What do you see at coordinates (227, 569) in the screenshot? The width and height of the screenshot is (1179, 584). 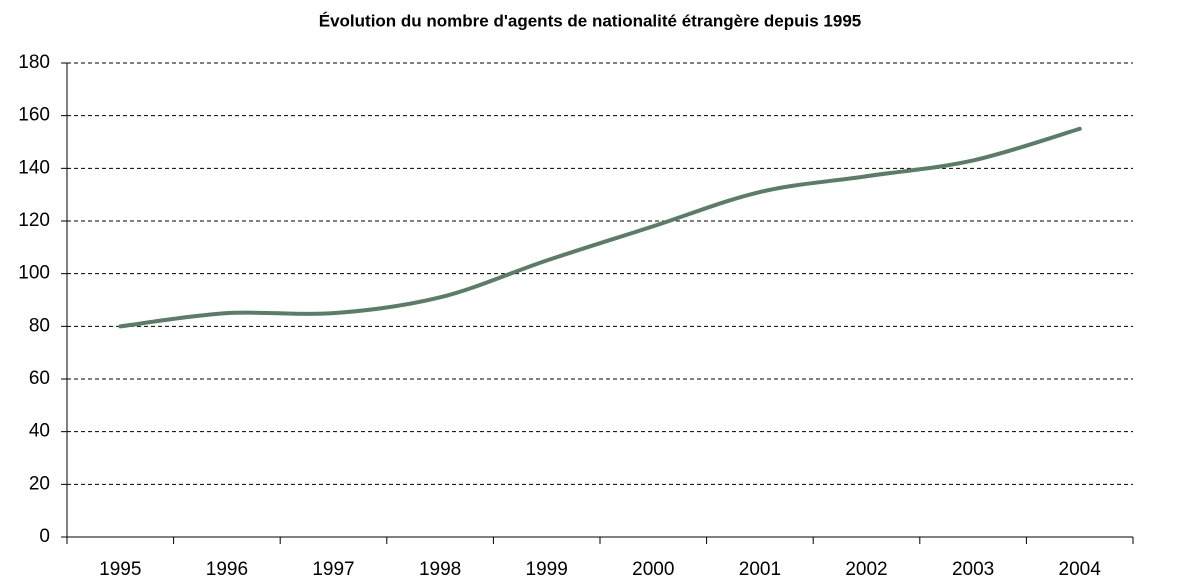 I see `x-tick-label: 1996` at bounding box center [227, 569].